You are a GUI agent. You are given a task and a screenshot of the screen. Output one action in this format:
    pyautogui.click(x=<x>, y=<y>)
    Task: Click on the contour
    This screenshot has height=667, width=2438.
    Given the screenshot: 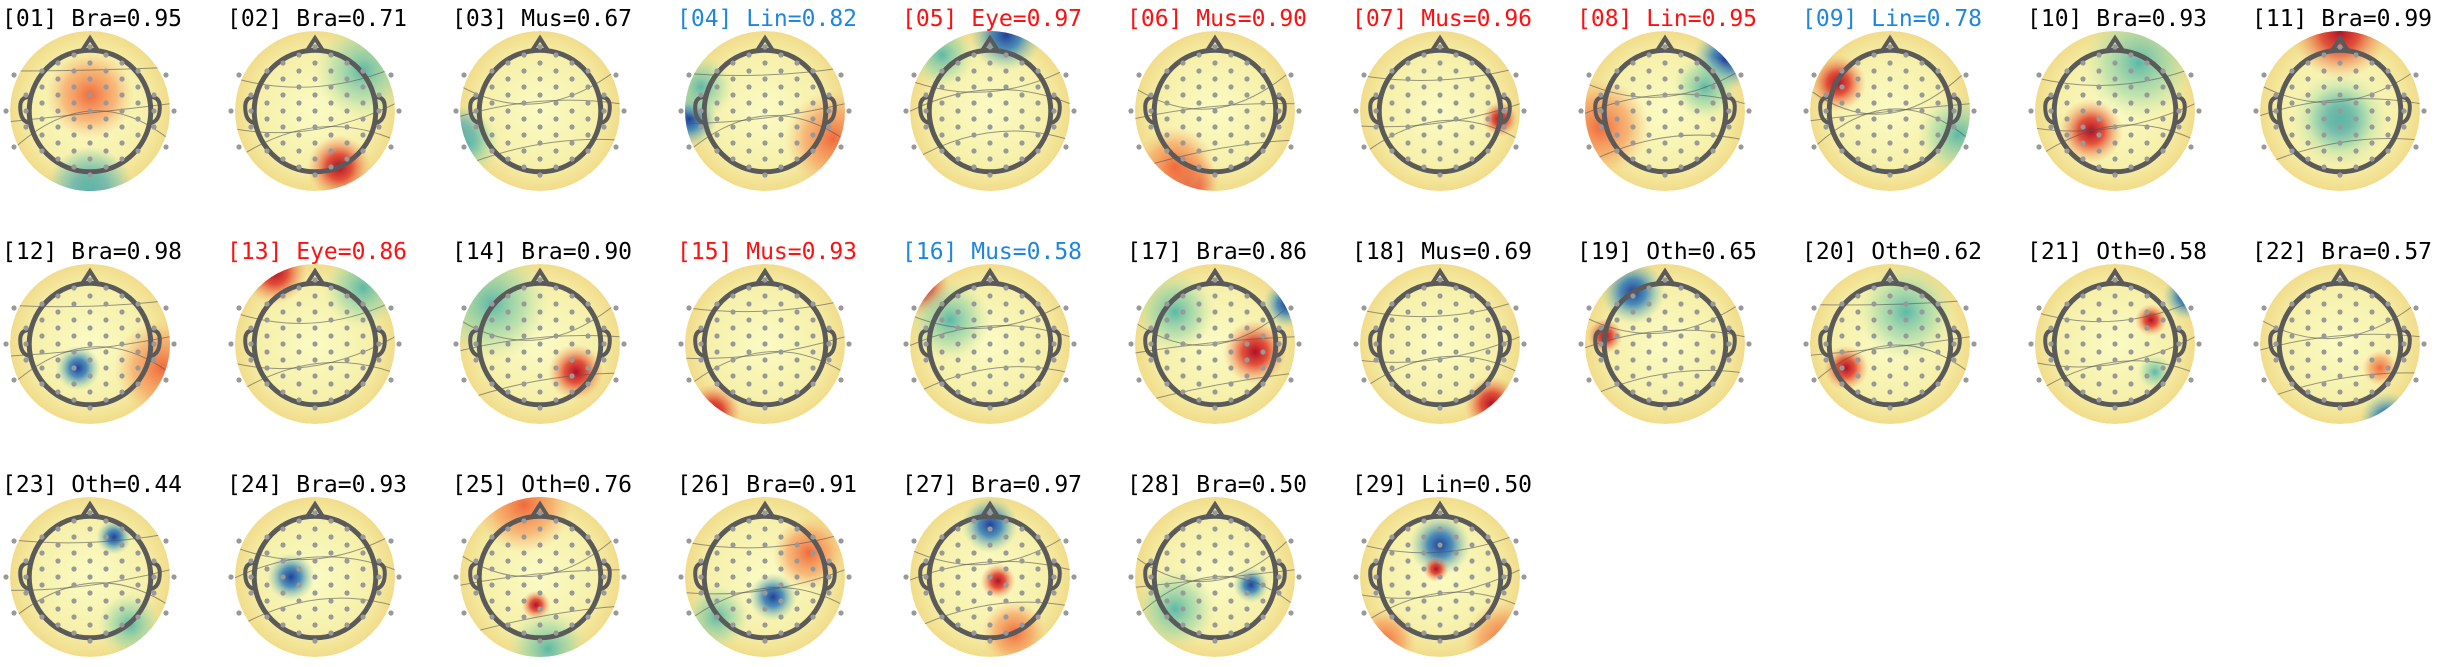 What is the action you would take?
    pyautogui.click(x=990, y=616)
    